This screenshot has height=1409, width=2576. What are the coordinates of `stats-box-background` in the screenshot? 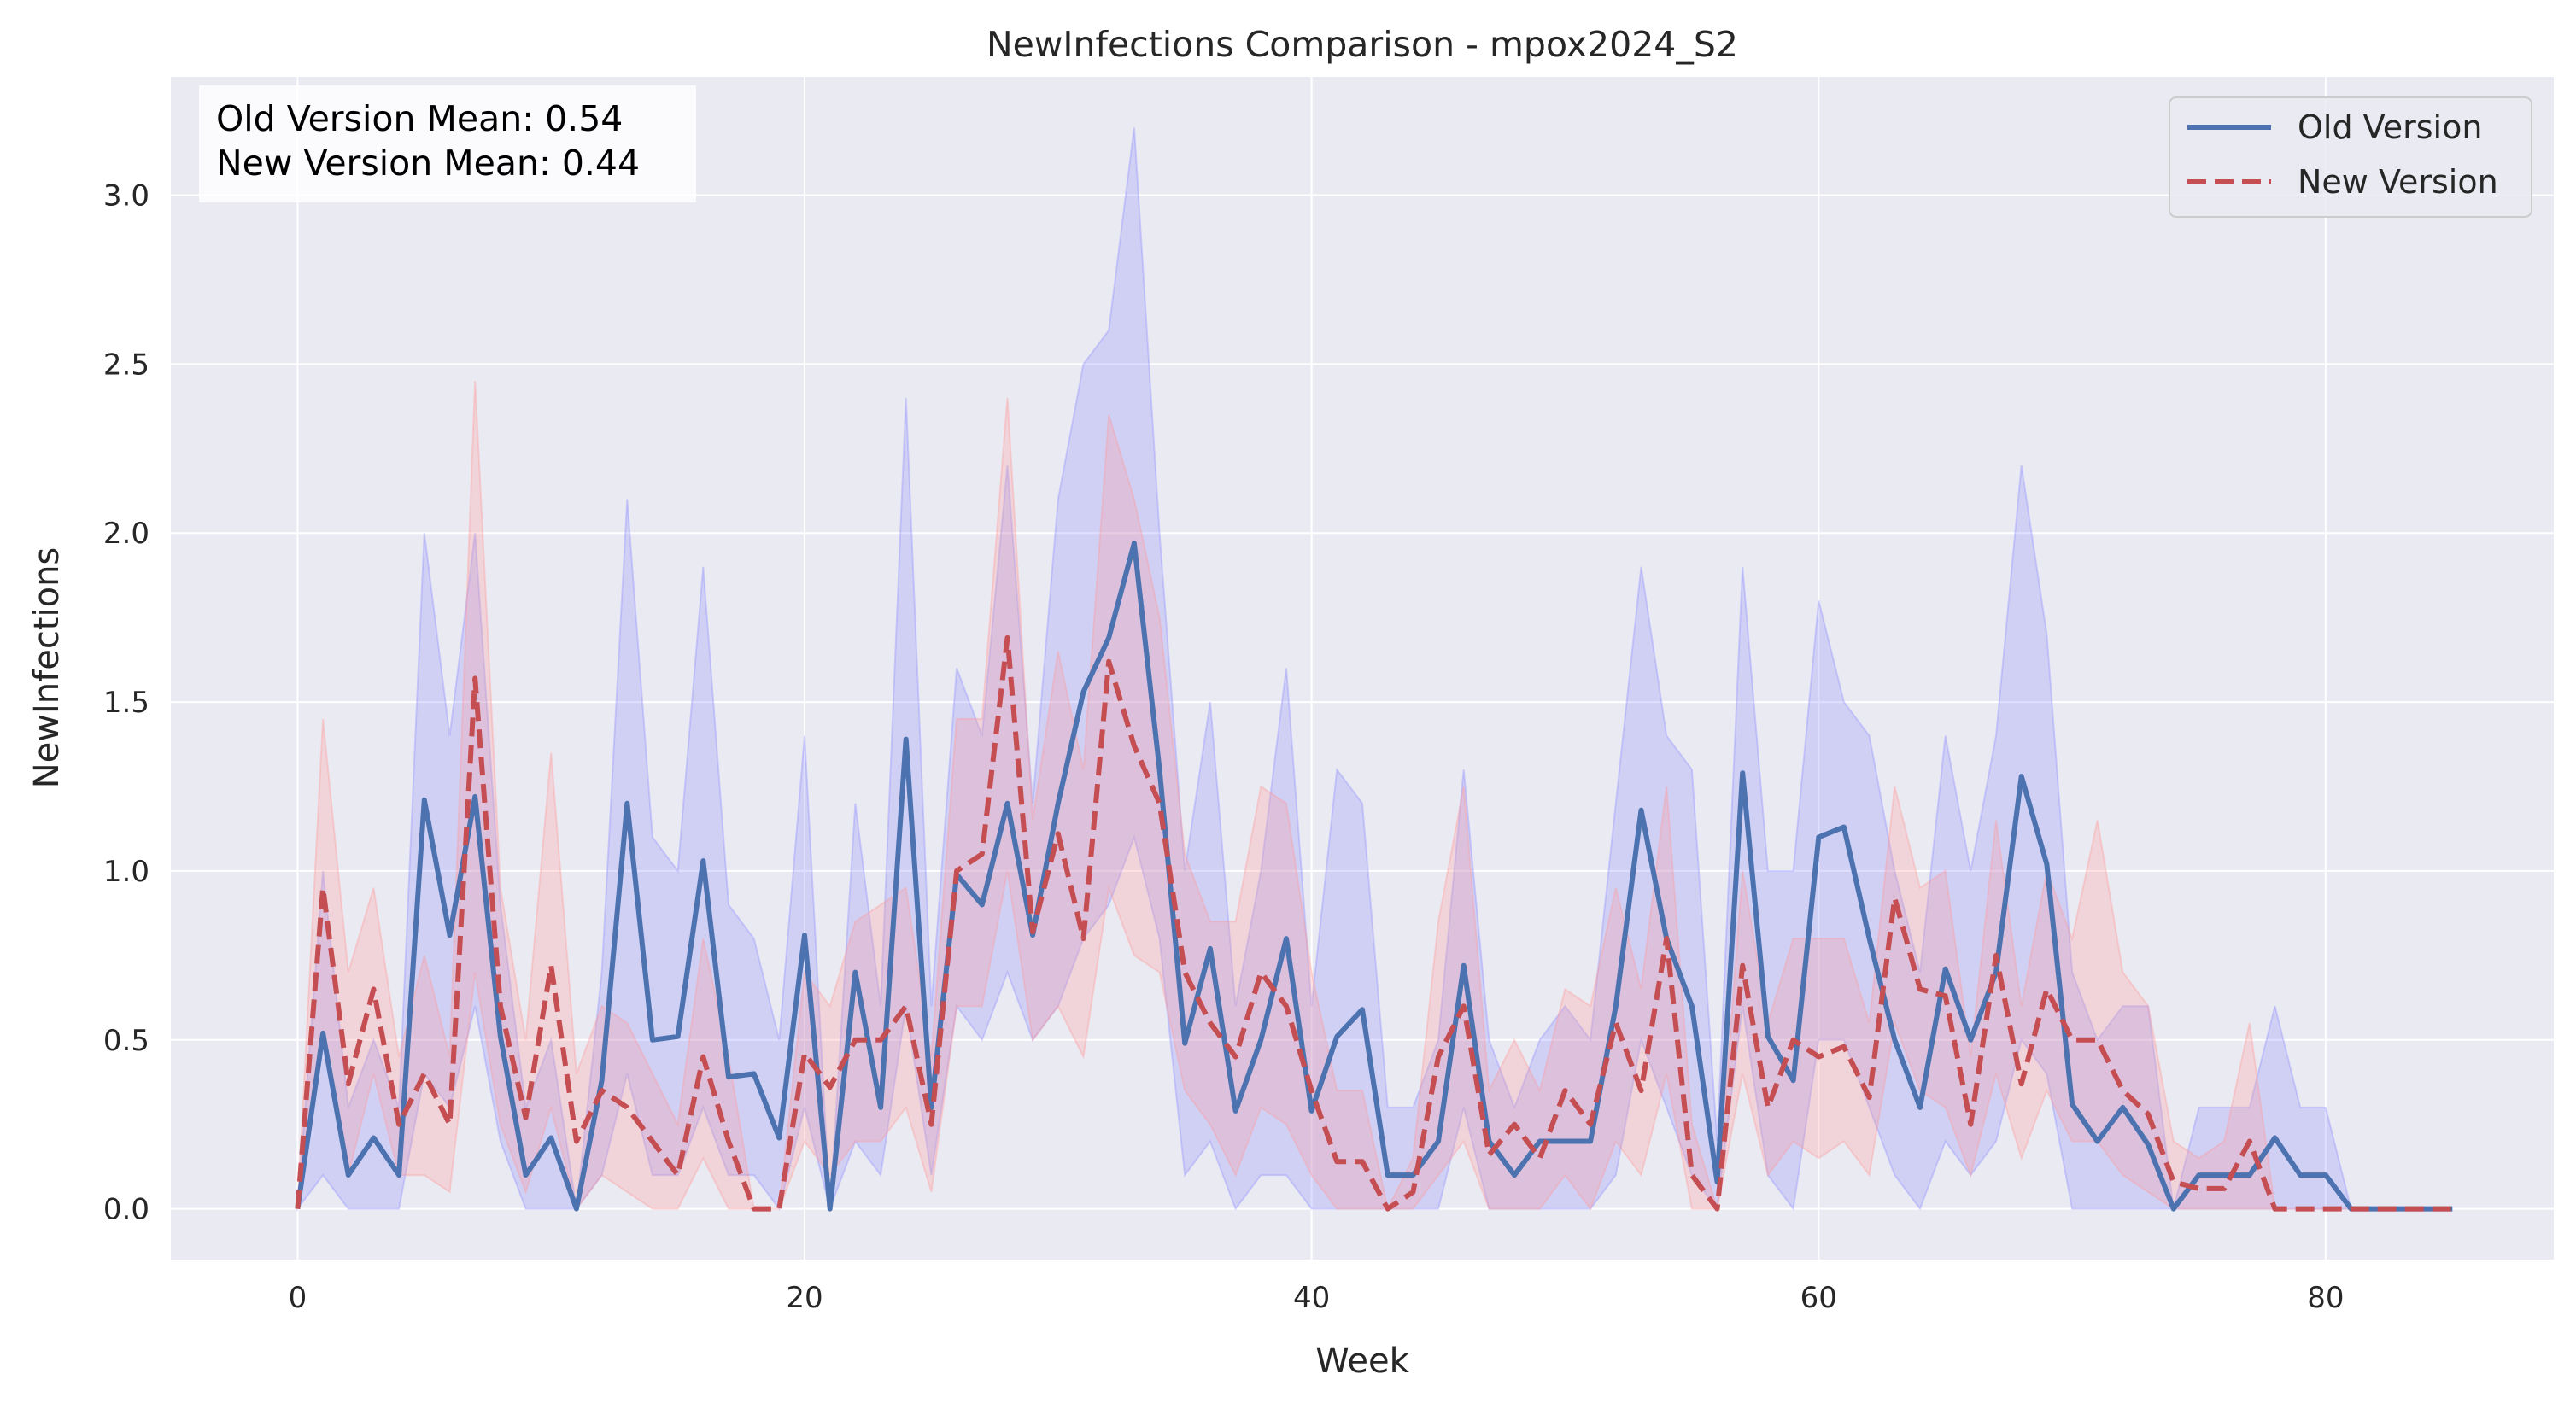 It's located at (448, 143).